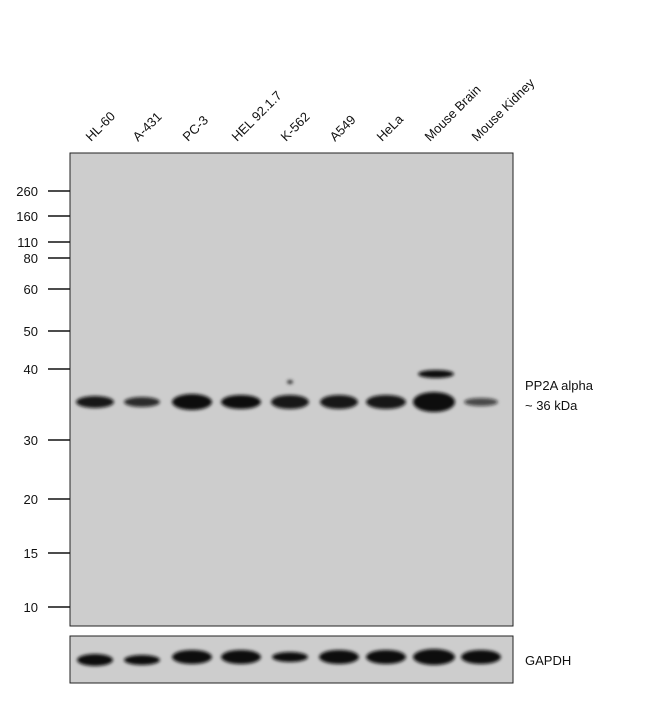  I want to click on lane-label: PC-3, so click(196, 129).